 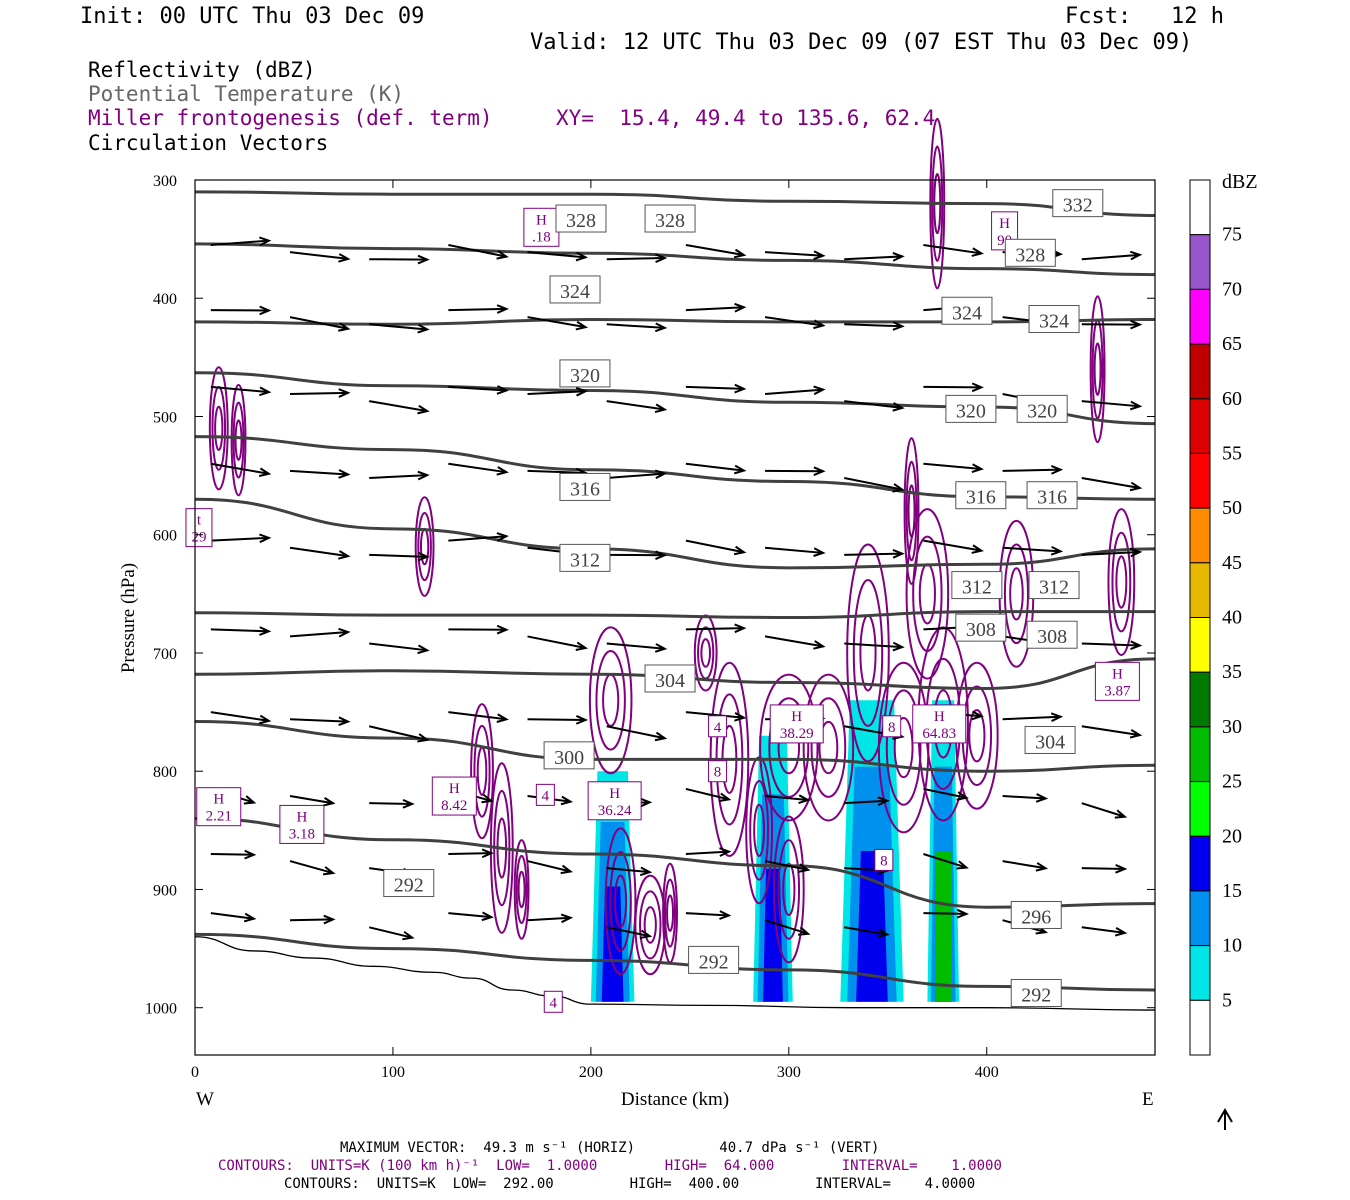 What do you see at coordinates (1227, 1000) in the screenshot?
I see `colorbar-level: 5` at bounding box center [1227, 1000].